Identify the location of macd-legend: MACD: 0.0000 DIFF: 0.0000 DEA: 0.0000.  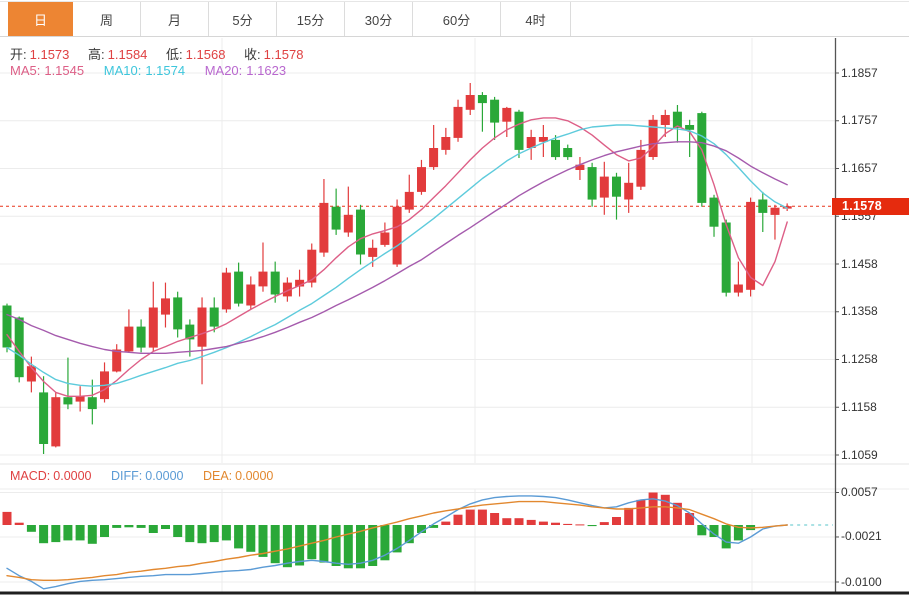
(149, 476).